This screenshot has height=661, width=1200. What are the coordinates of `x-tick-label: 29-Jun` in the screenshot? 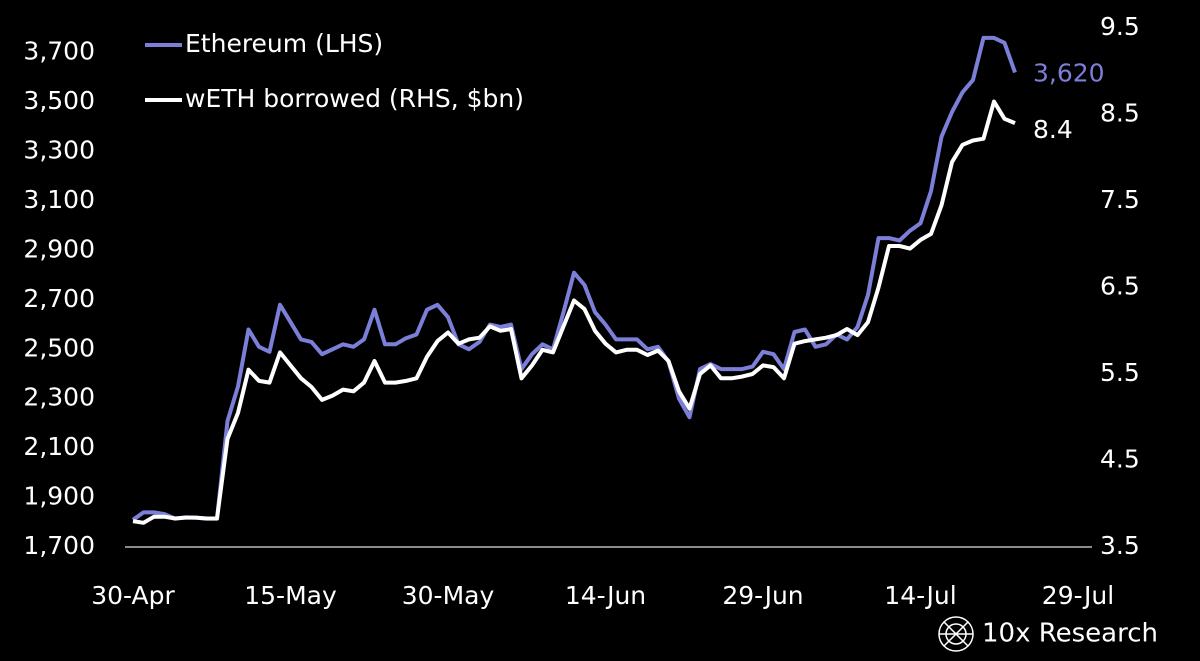 It's located at (762, 595).